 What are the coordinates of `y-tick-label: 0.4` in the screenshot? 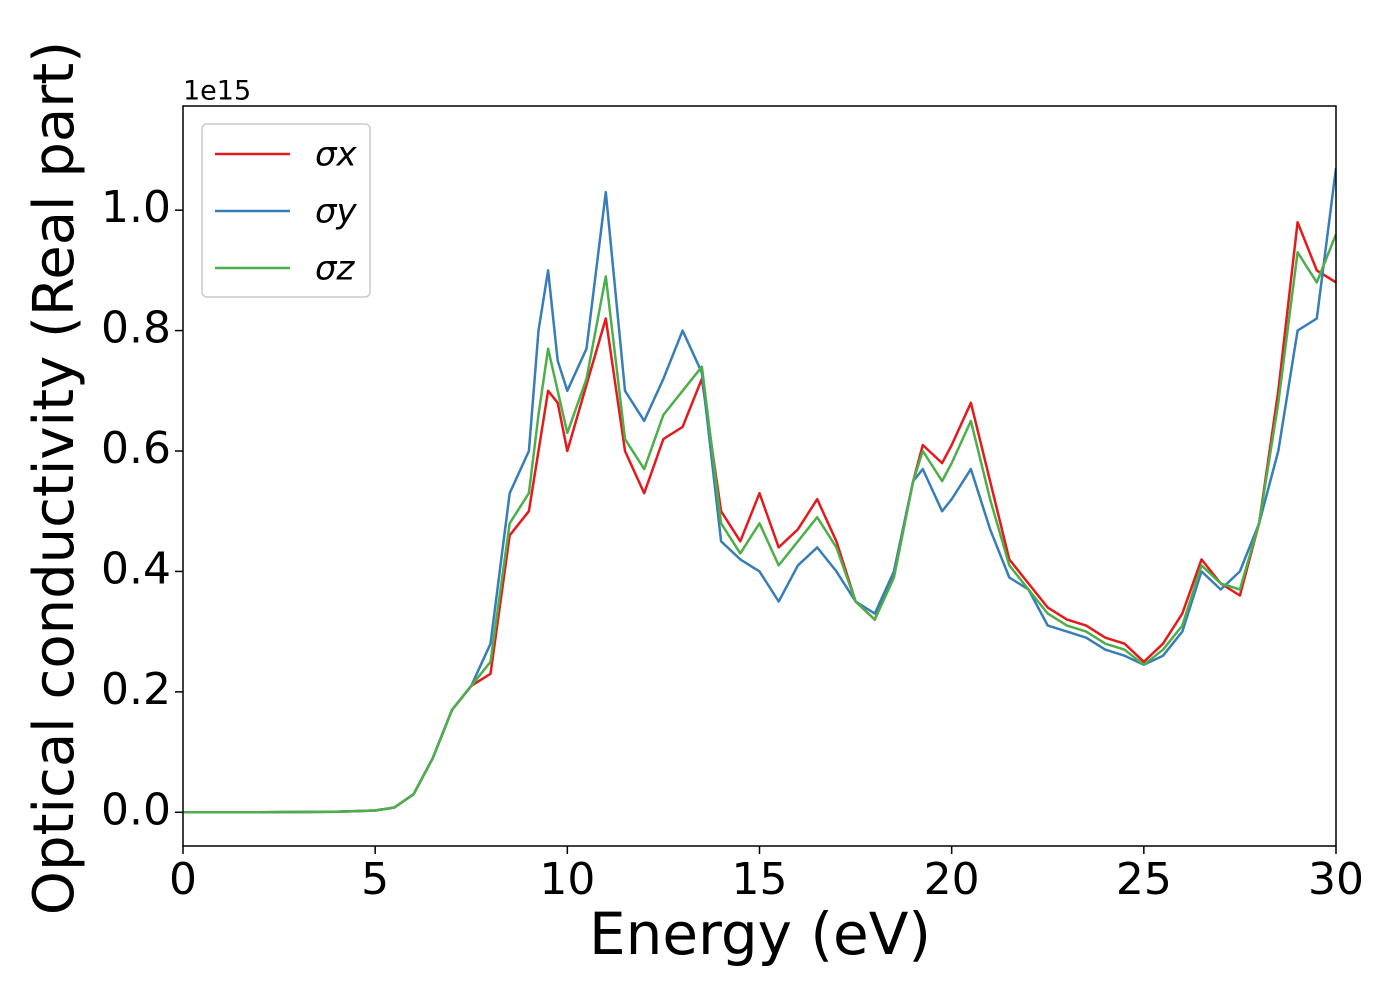 It's located at (136, 568).